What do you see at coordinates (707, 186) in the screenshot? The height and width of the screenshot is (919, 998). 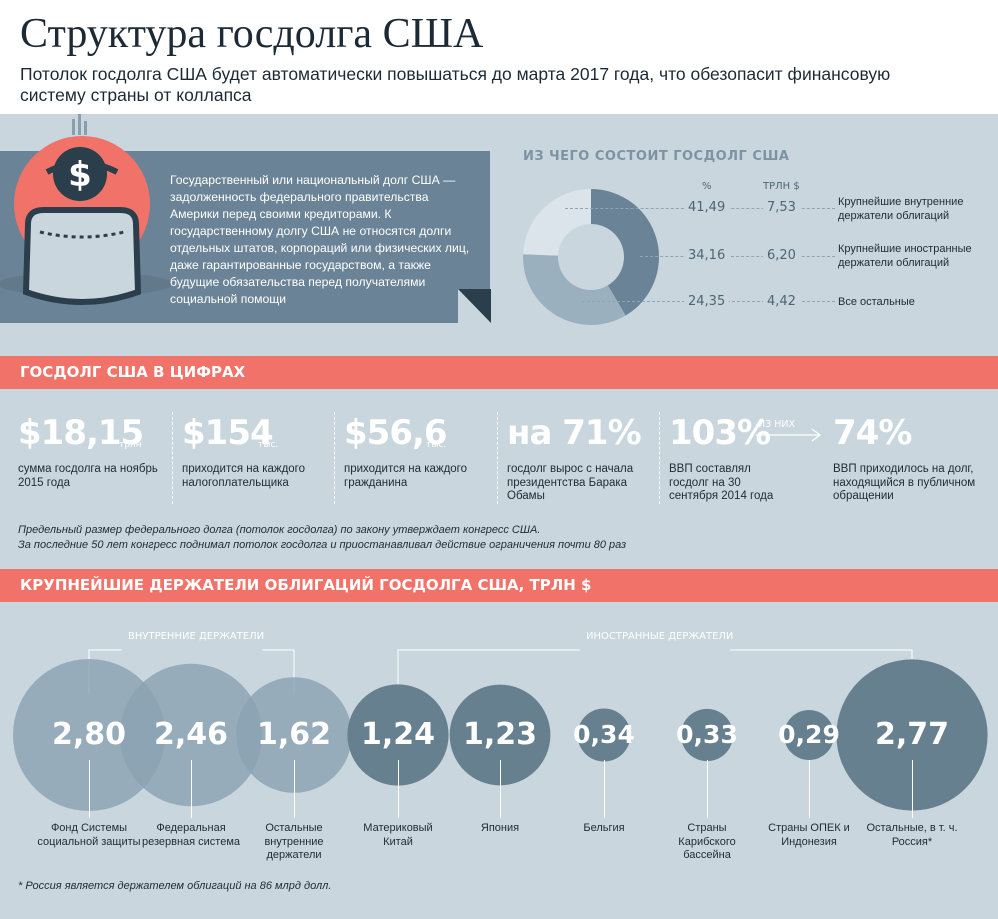 I see `pct-header: %` at bounding box center [707, 186].